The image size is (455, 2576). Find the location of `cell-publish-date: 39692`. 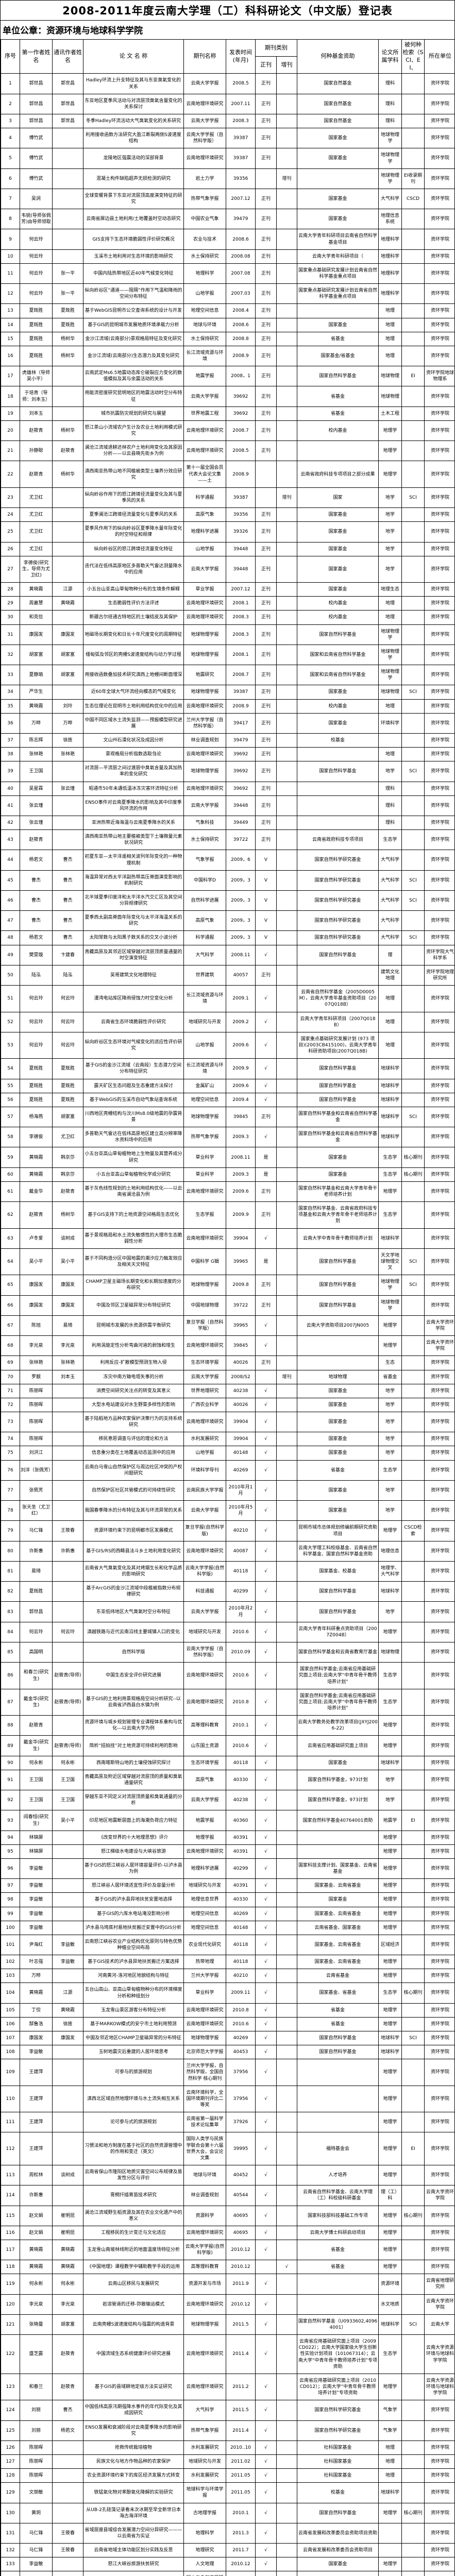

cell-publish-date: 39692 is located at coordinates (241, 788).